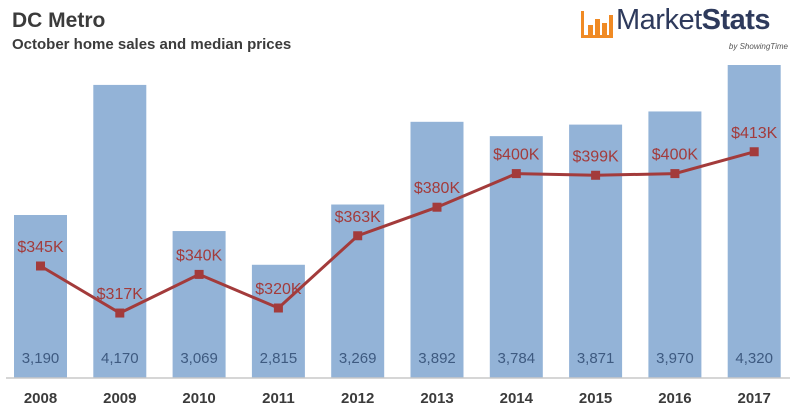 This screenshot has height=418, width=800. What do you see at coordinates (596, 358) in the screenshot?
I see `sales-value-label: 3,871` at bounding box center [596, 358].